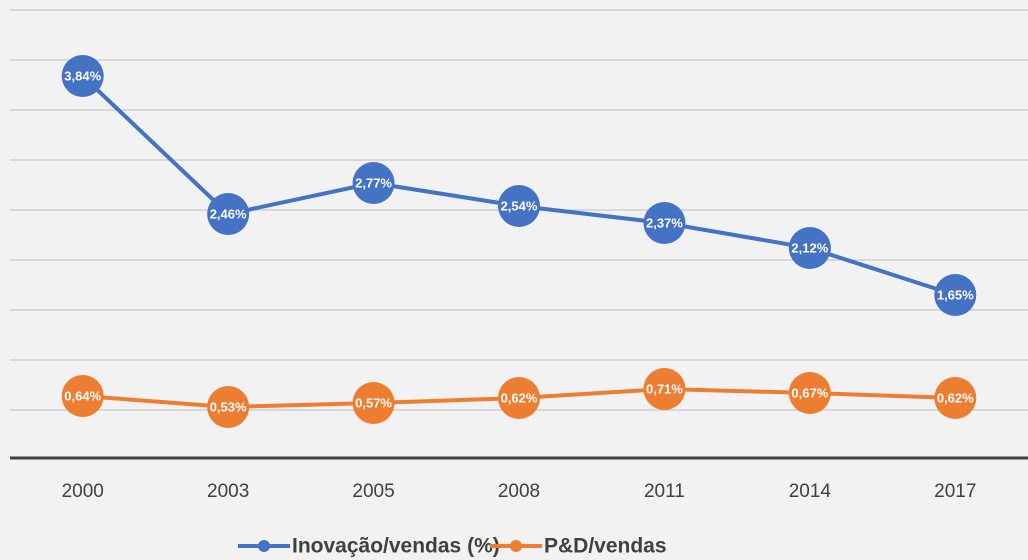  I want to click on data-label: 2,77%, so click(373, 182).